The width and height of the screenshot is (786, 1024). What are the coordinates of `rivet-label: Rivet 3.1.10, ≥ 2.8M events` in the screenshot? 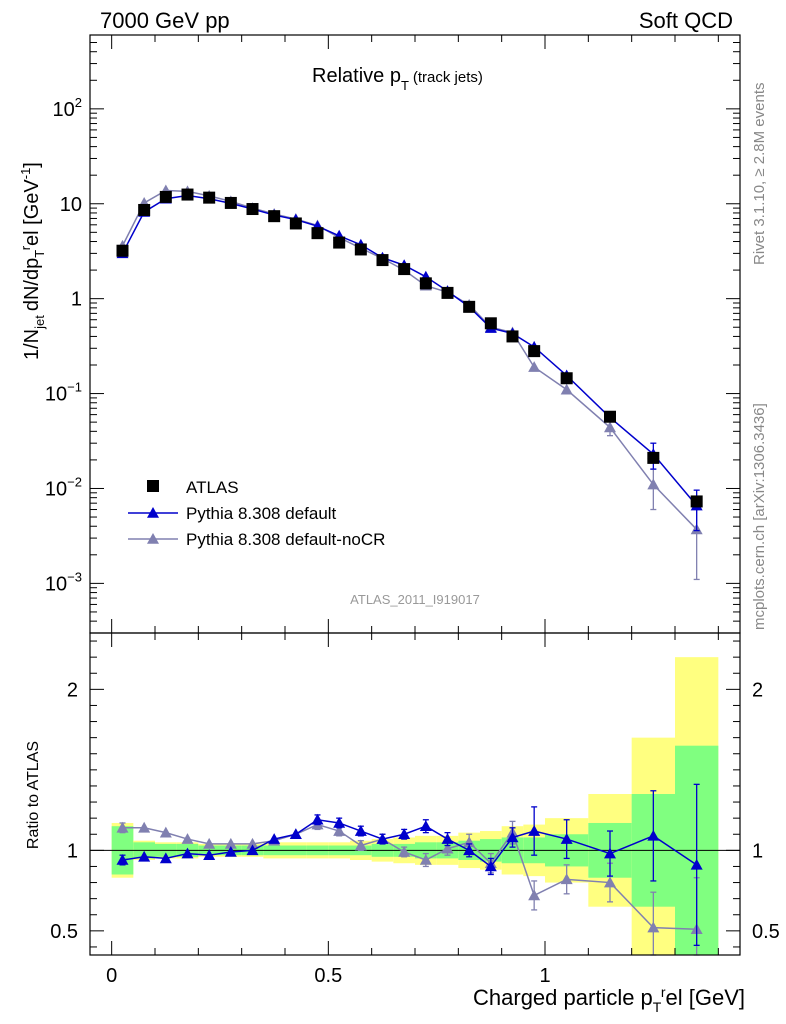 It's located at (759, 174).